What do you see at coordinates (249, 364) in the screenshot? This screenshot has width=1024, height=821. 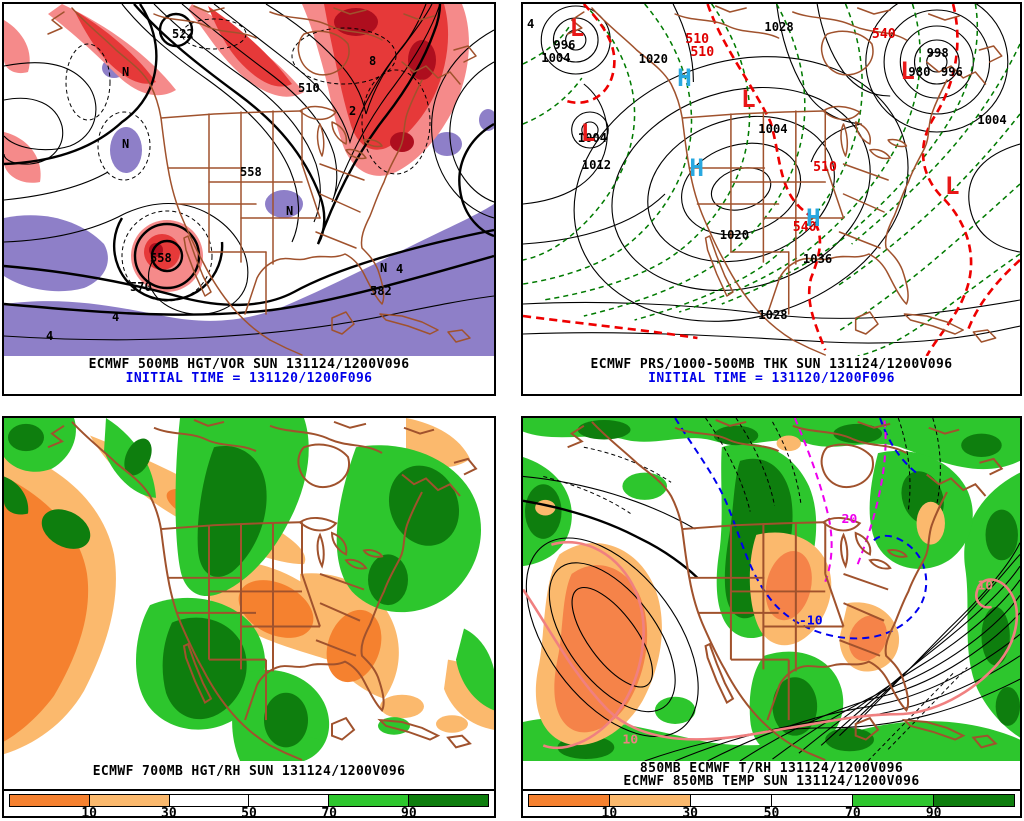 I see `panel1-caption: ECMWF 500MB HGT/VOR SUN 131124/1200V096` at bounding box center [249, 364].